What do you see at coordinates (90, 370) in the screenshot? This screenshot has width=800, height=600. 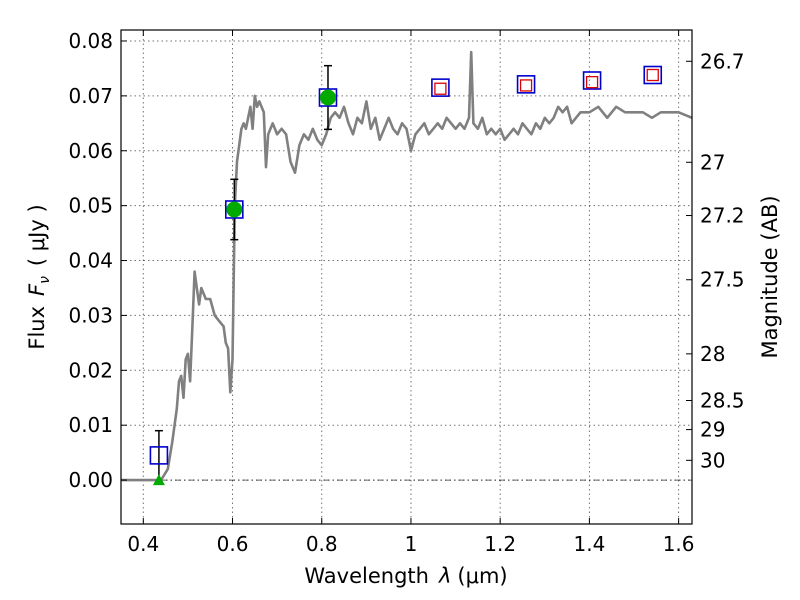 I see `y-tick-label: 0.02` at bounding box center [90, 370].